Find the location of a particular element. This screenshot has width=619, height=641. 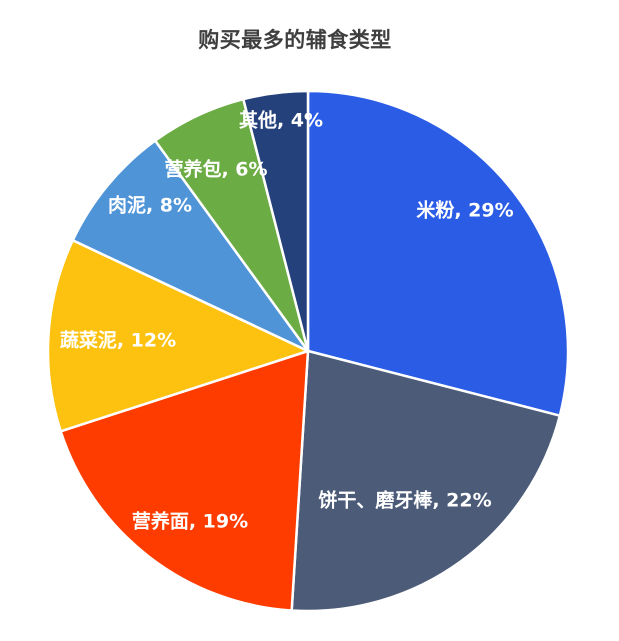

slice-label-1: 饼干、磨牙棒, 22% is located at coordinates (404, 500).